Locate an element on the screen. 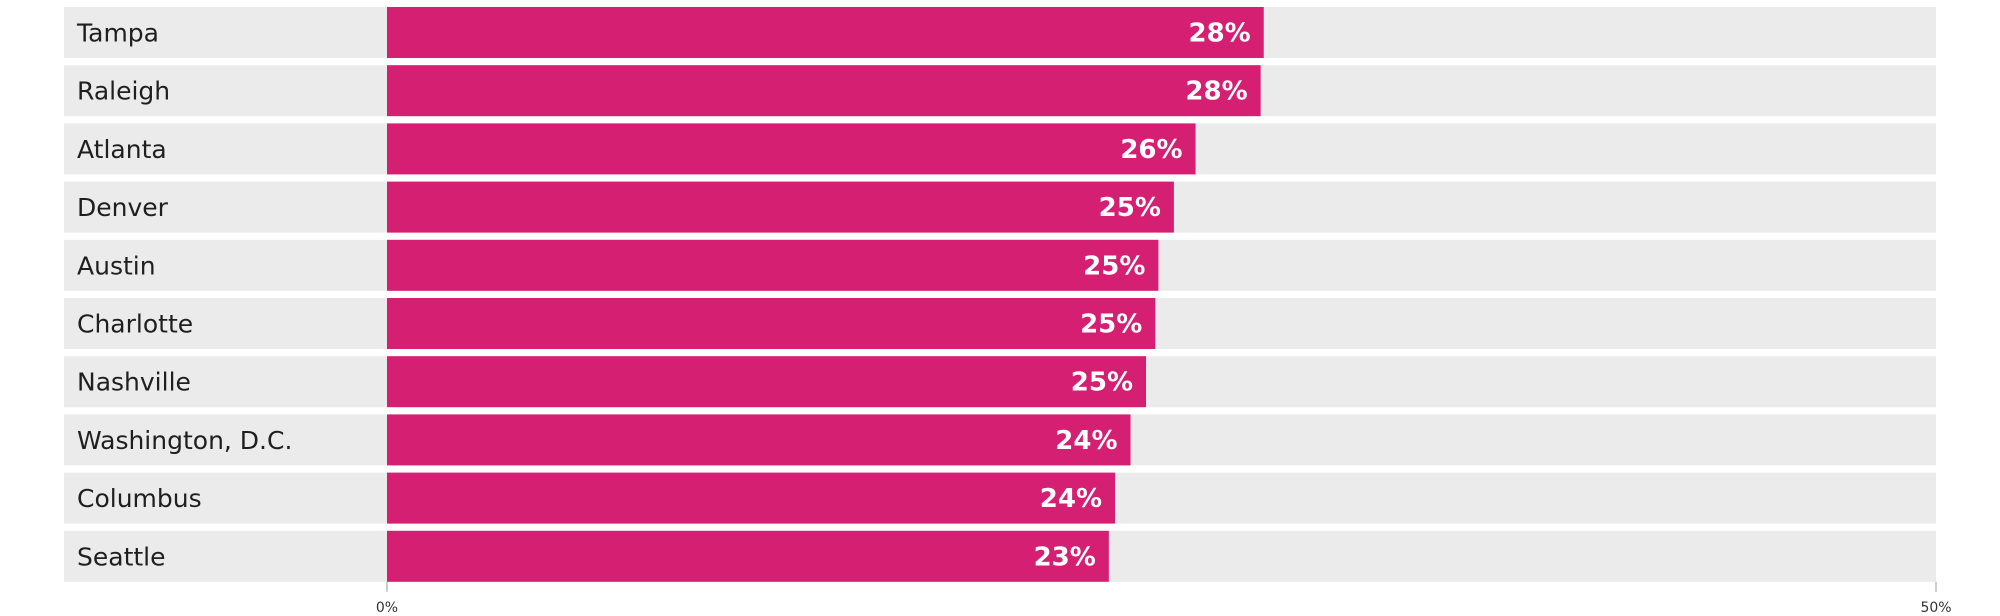 The width and height of the screenshot is (2000, 616). bar-row: Charlotte 25% is located at coordinates (1000, 323).